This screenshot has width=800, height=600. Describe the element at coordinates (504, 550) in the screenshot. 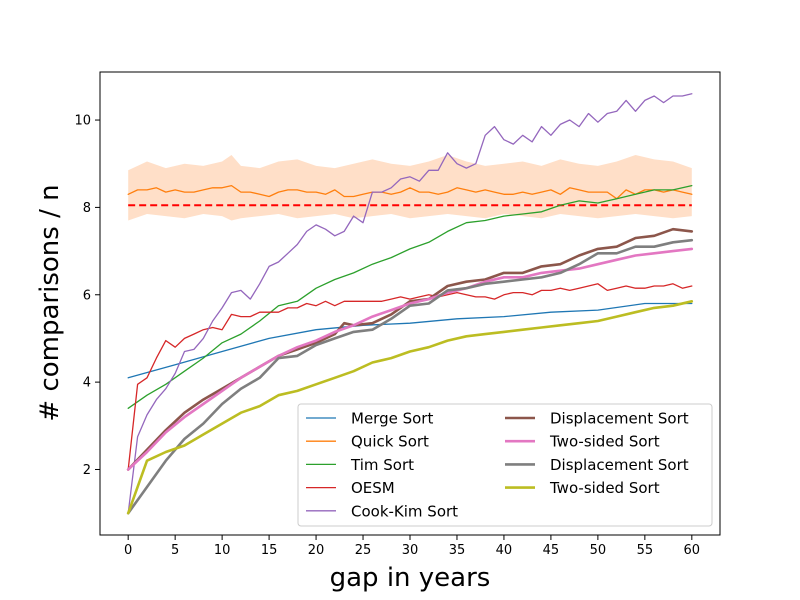

I see `x-tick-label: 40` at that location.